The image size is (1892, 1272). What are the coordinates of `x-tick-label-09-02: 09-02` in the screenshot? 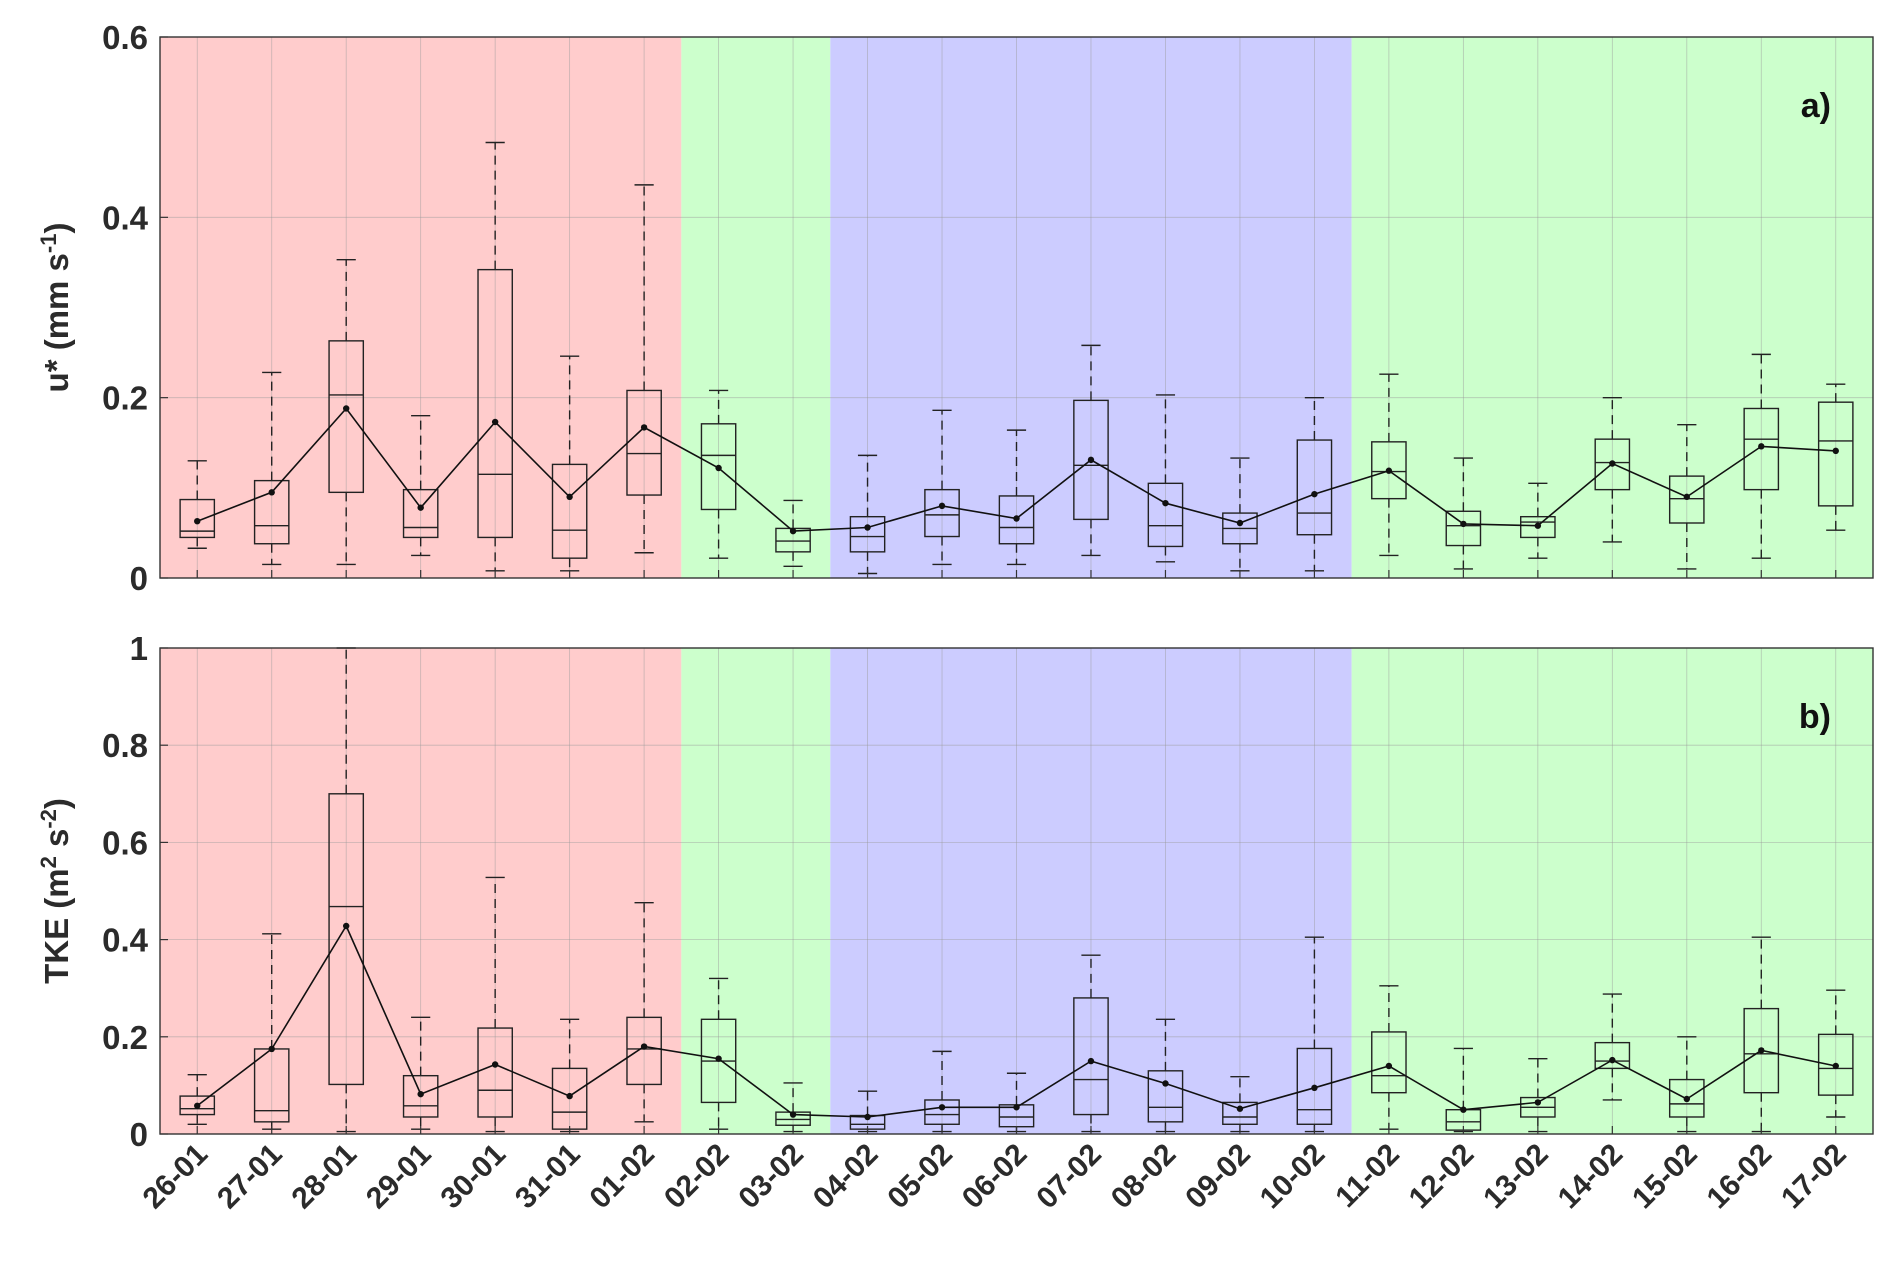 It's located at (1218, 1177).